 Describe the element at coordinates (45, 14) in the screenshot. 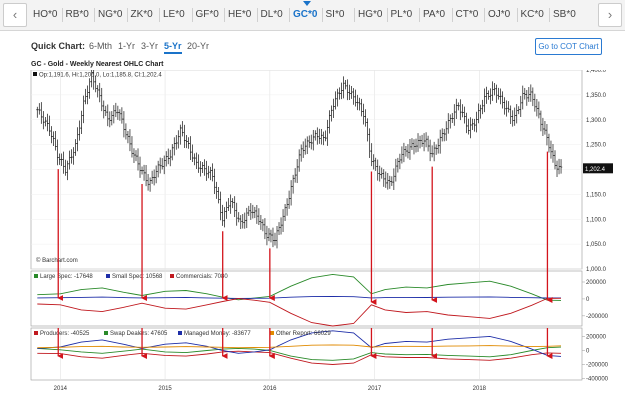

I see `symbol-tab-ho0: HO*0` at that location.